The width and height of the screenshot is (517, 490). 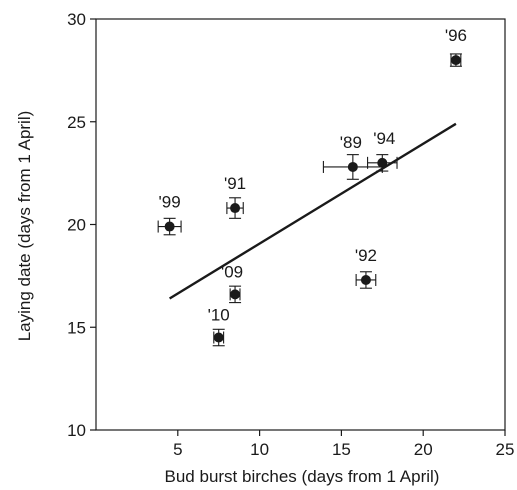 I want to click on point-label: '91, so click(x=235, y=183).